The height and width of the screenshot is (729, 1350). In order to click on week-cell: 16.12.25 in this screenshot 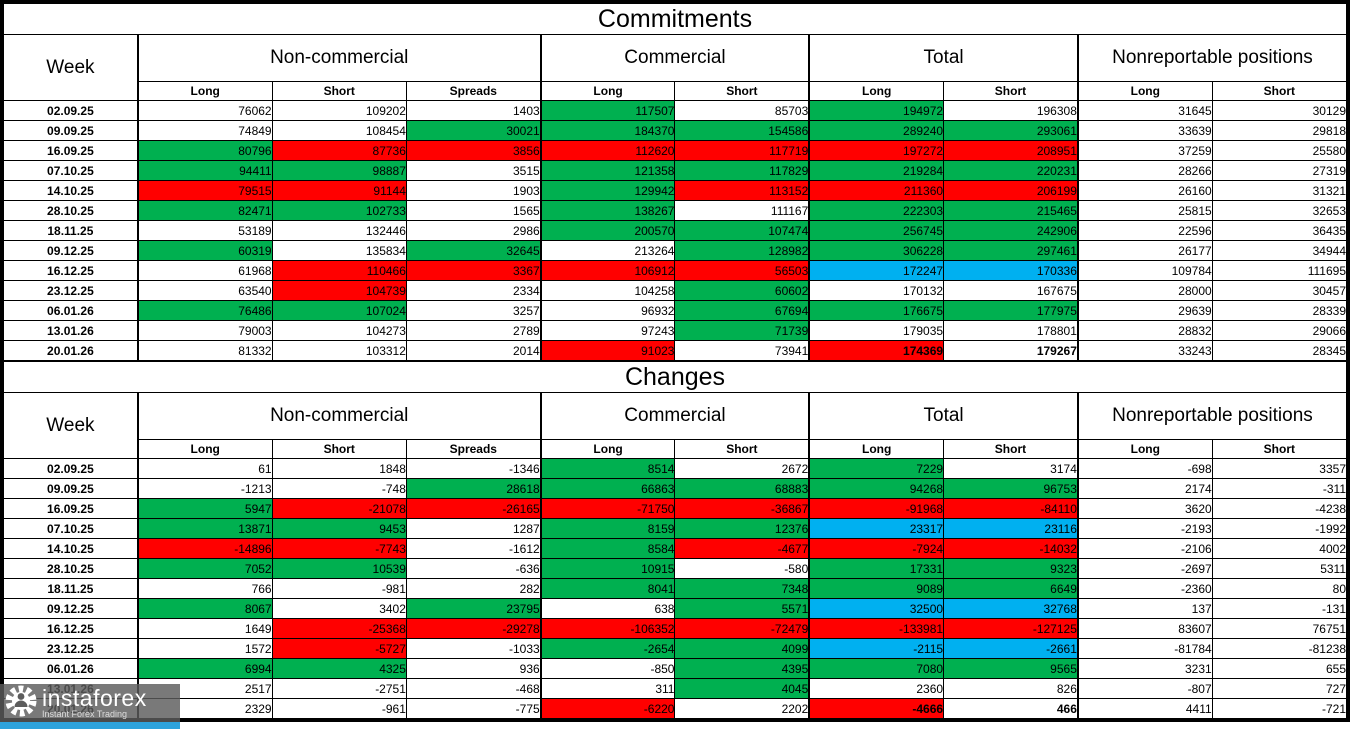, I will do `click(70, 628)`.